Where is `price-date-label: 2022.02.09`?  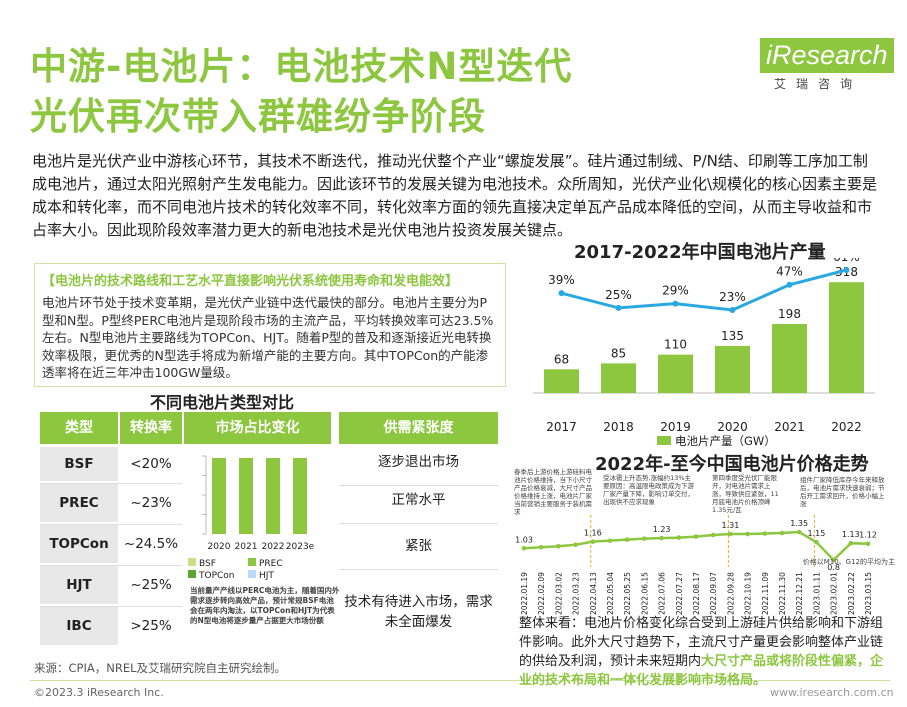 price-date-label: 2022.02.09 is located at coordinates (541, 593).